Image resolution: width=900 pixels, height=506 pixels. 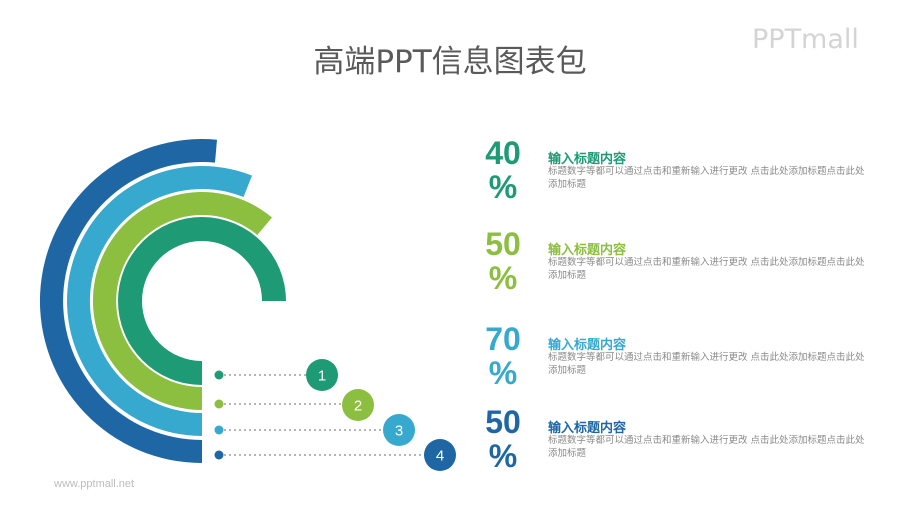 I want to click on badge-1: 1, so click(x=322, y=375).